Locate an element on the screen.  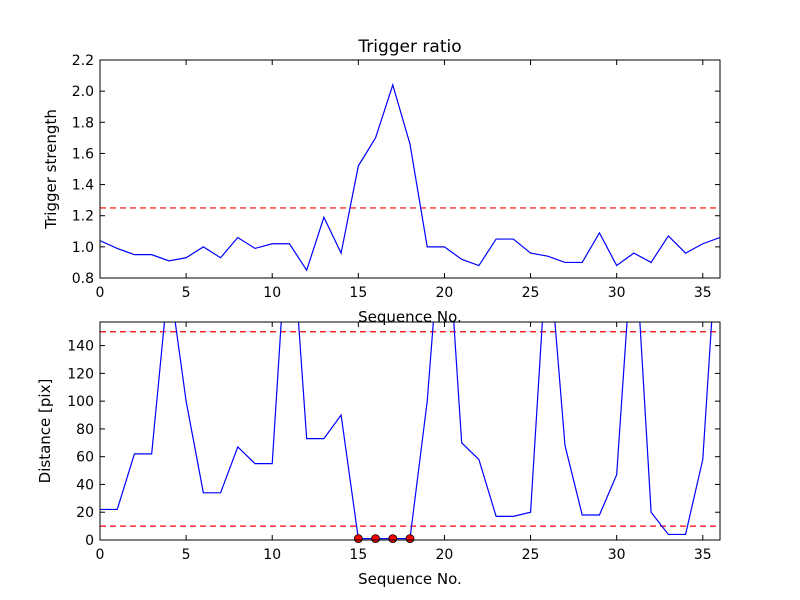
bottom-markers is located at coordinates (384, 539).